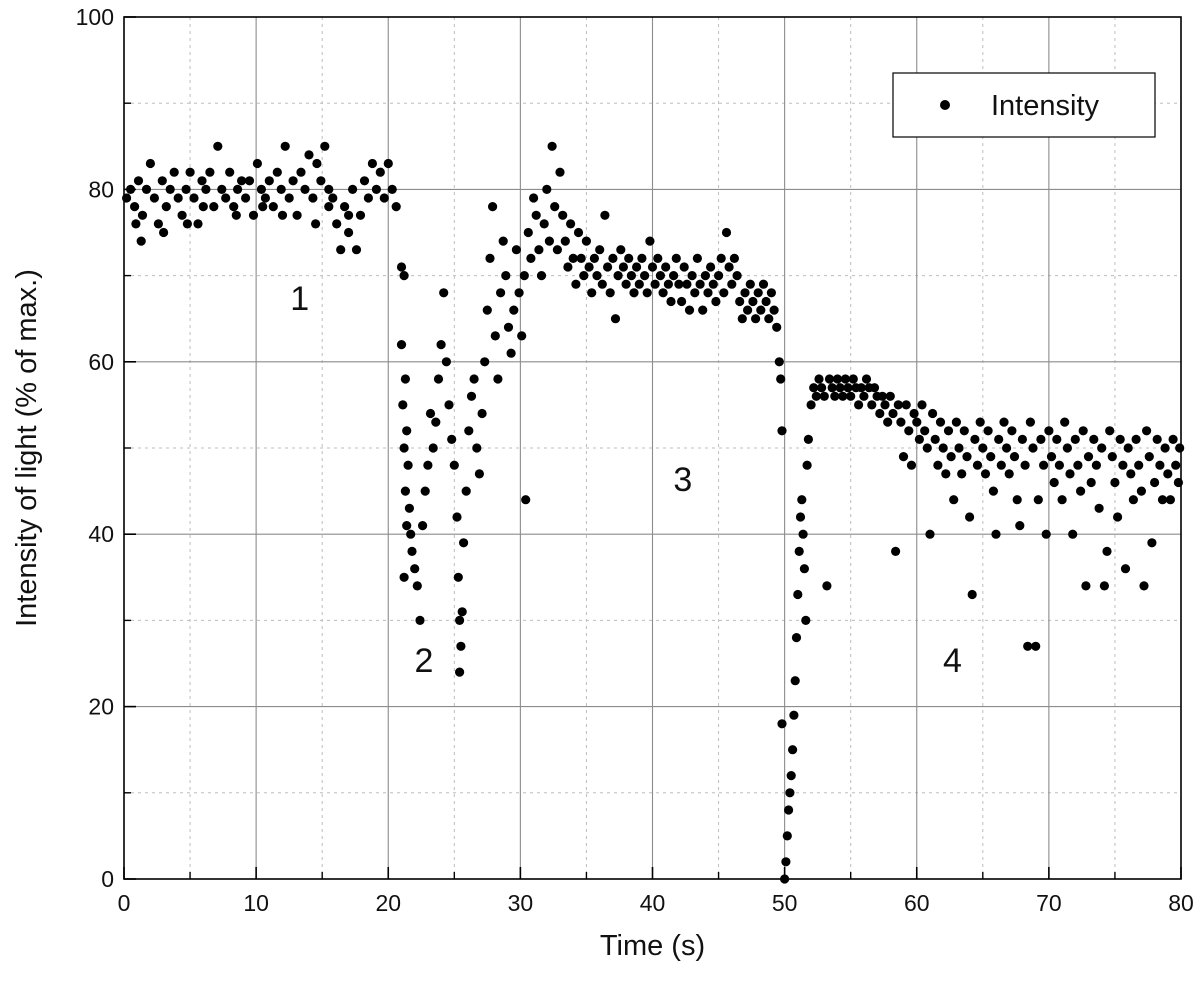  I want to click on x-tick-label: 60, so click(917, 903).